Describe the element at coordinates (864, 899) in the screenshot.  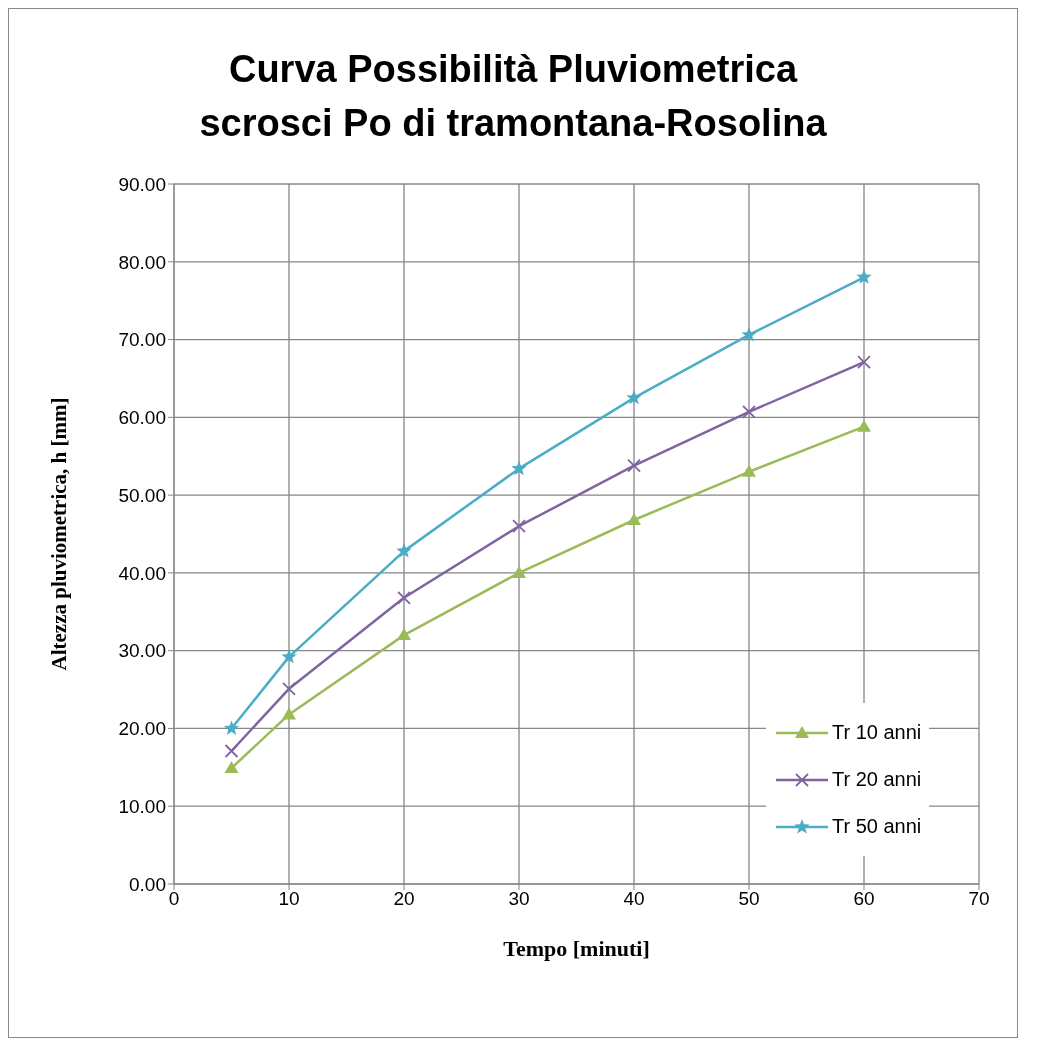
I see `x-tick-label: 60` at that location.